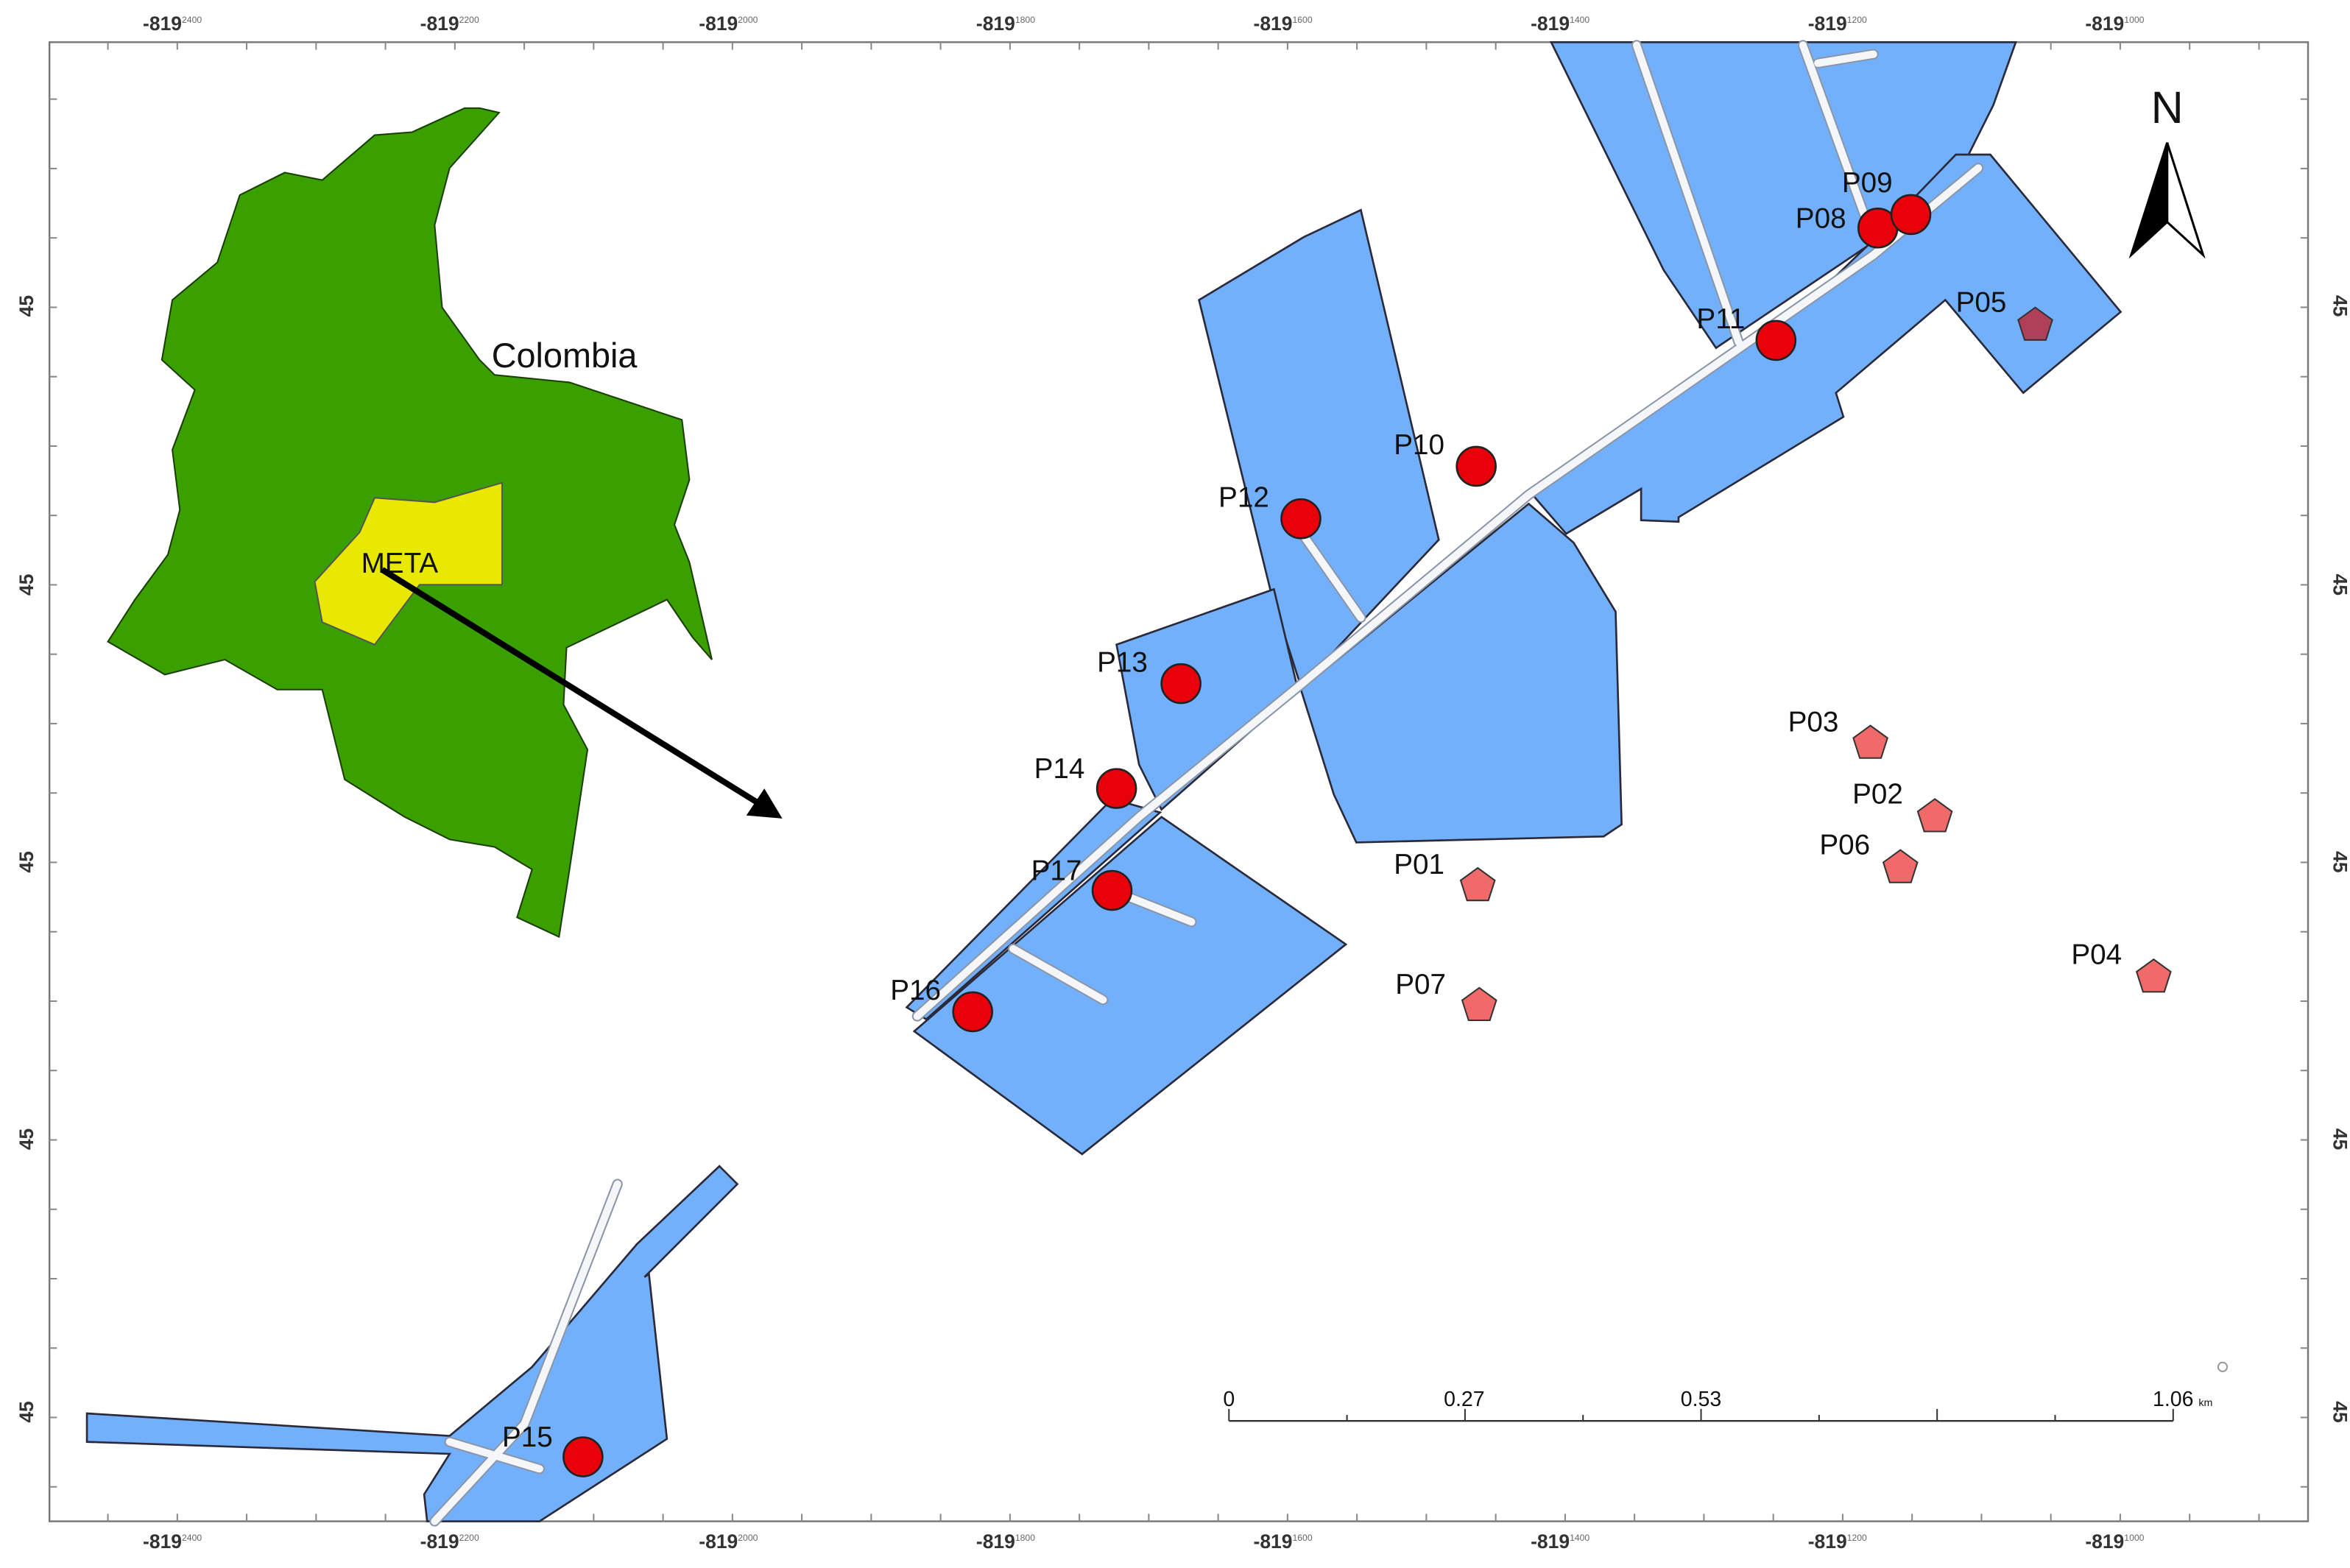 The image size is (2350, 1568). What do you see at coordinates (2096, 954) in the screenshot?
I see `point-label: P04` at bounding box center [2096, 954].